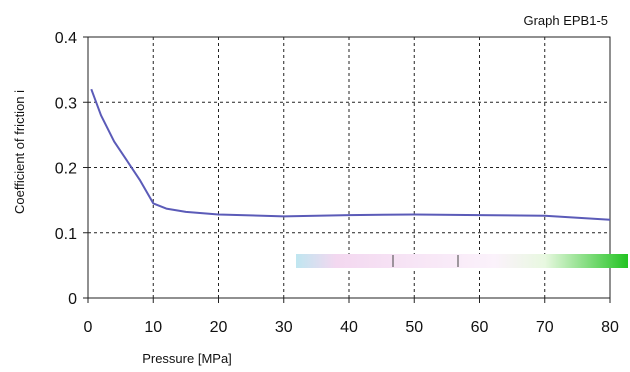 The width and height of the screenshot is (630, 372). What do you see at coordinates (72, 299) in the screenshot?
I see `y-tick-label: 0` at bounding box center [72, 299].